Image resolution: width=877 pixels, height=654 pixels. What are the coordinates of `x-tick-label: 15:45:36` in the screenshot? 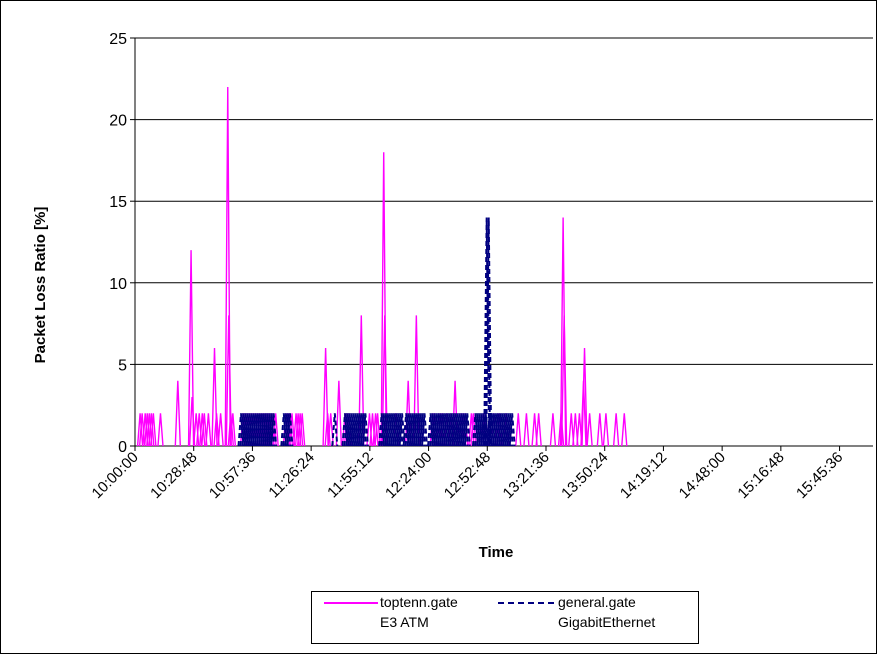 It's located at (819, 475).